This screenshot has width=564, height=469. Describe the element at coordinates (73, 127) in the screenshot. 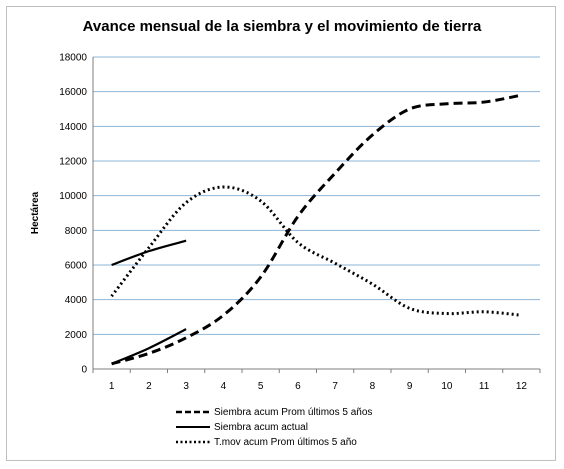

I see `y-tick-label: 14000` at that location.